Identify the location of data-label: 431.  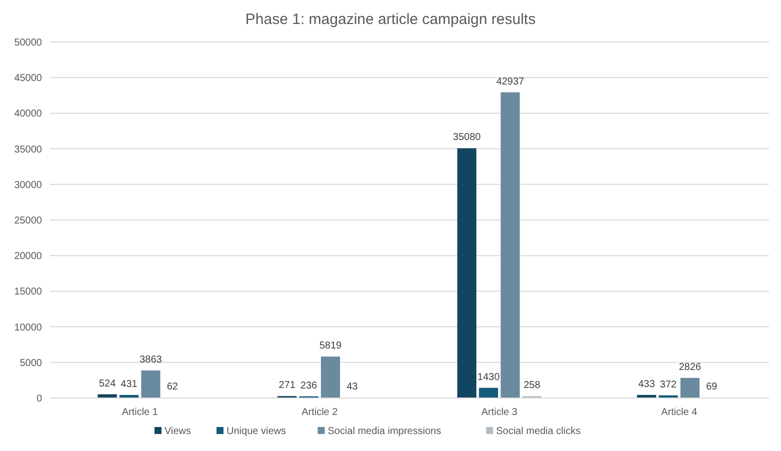
(129, 384).